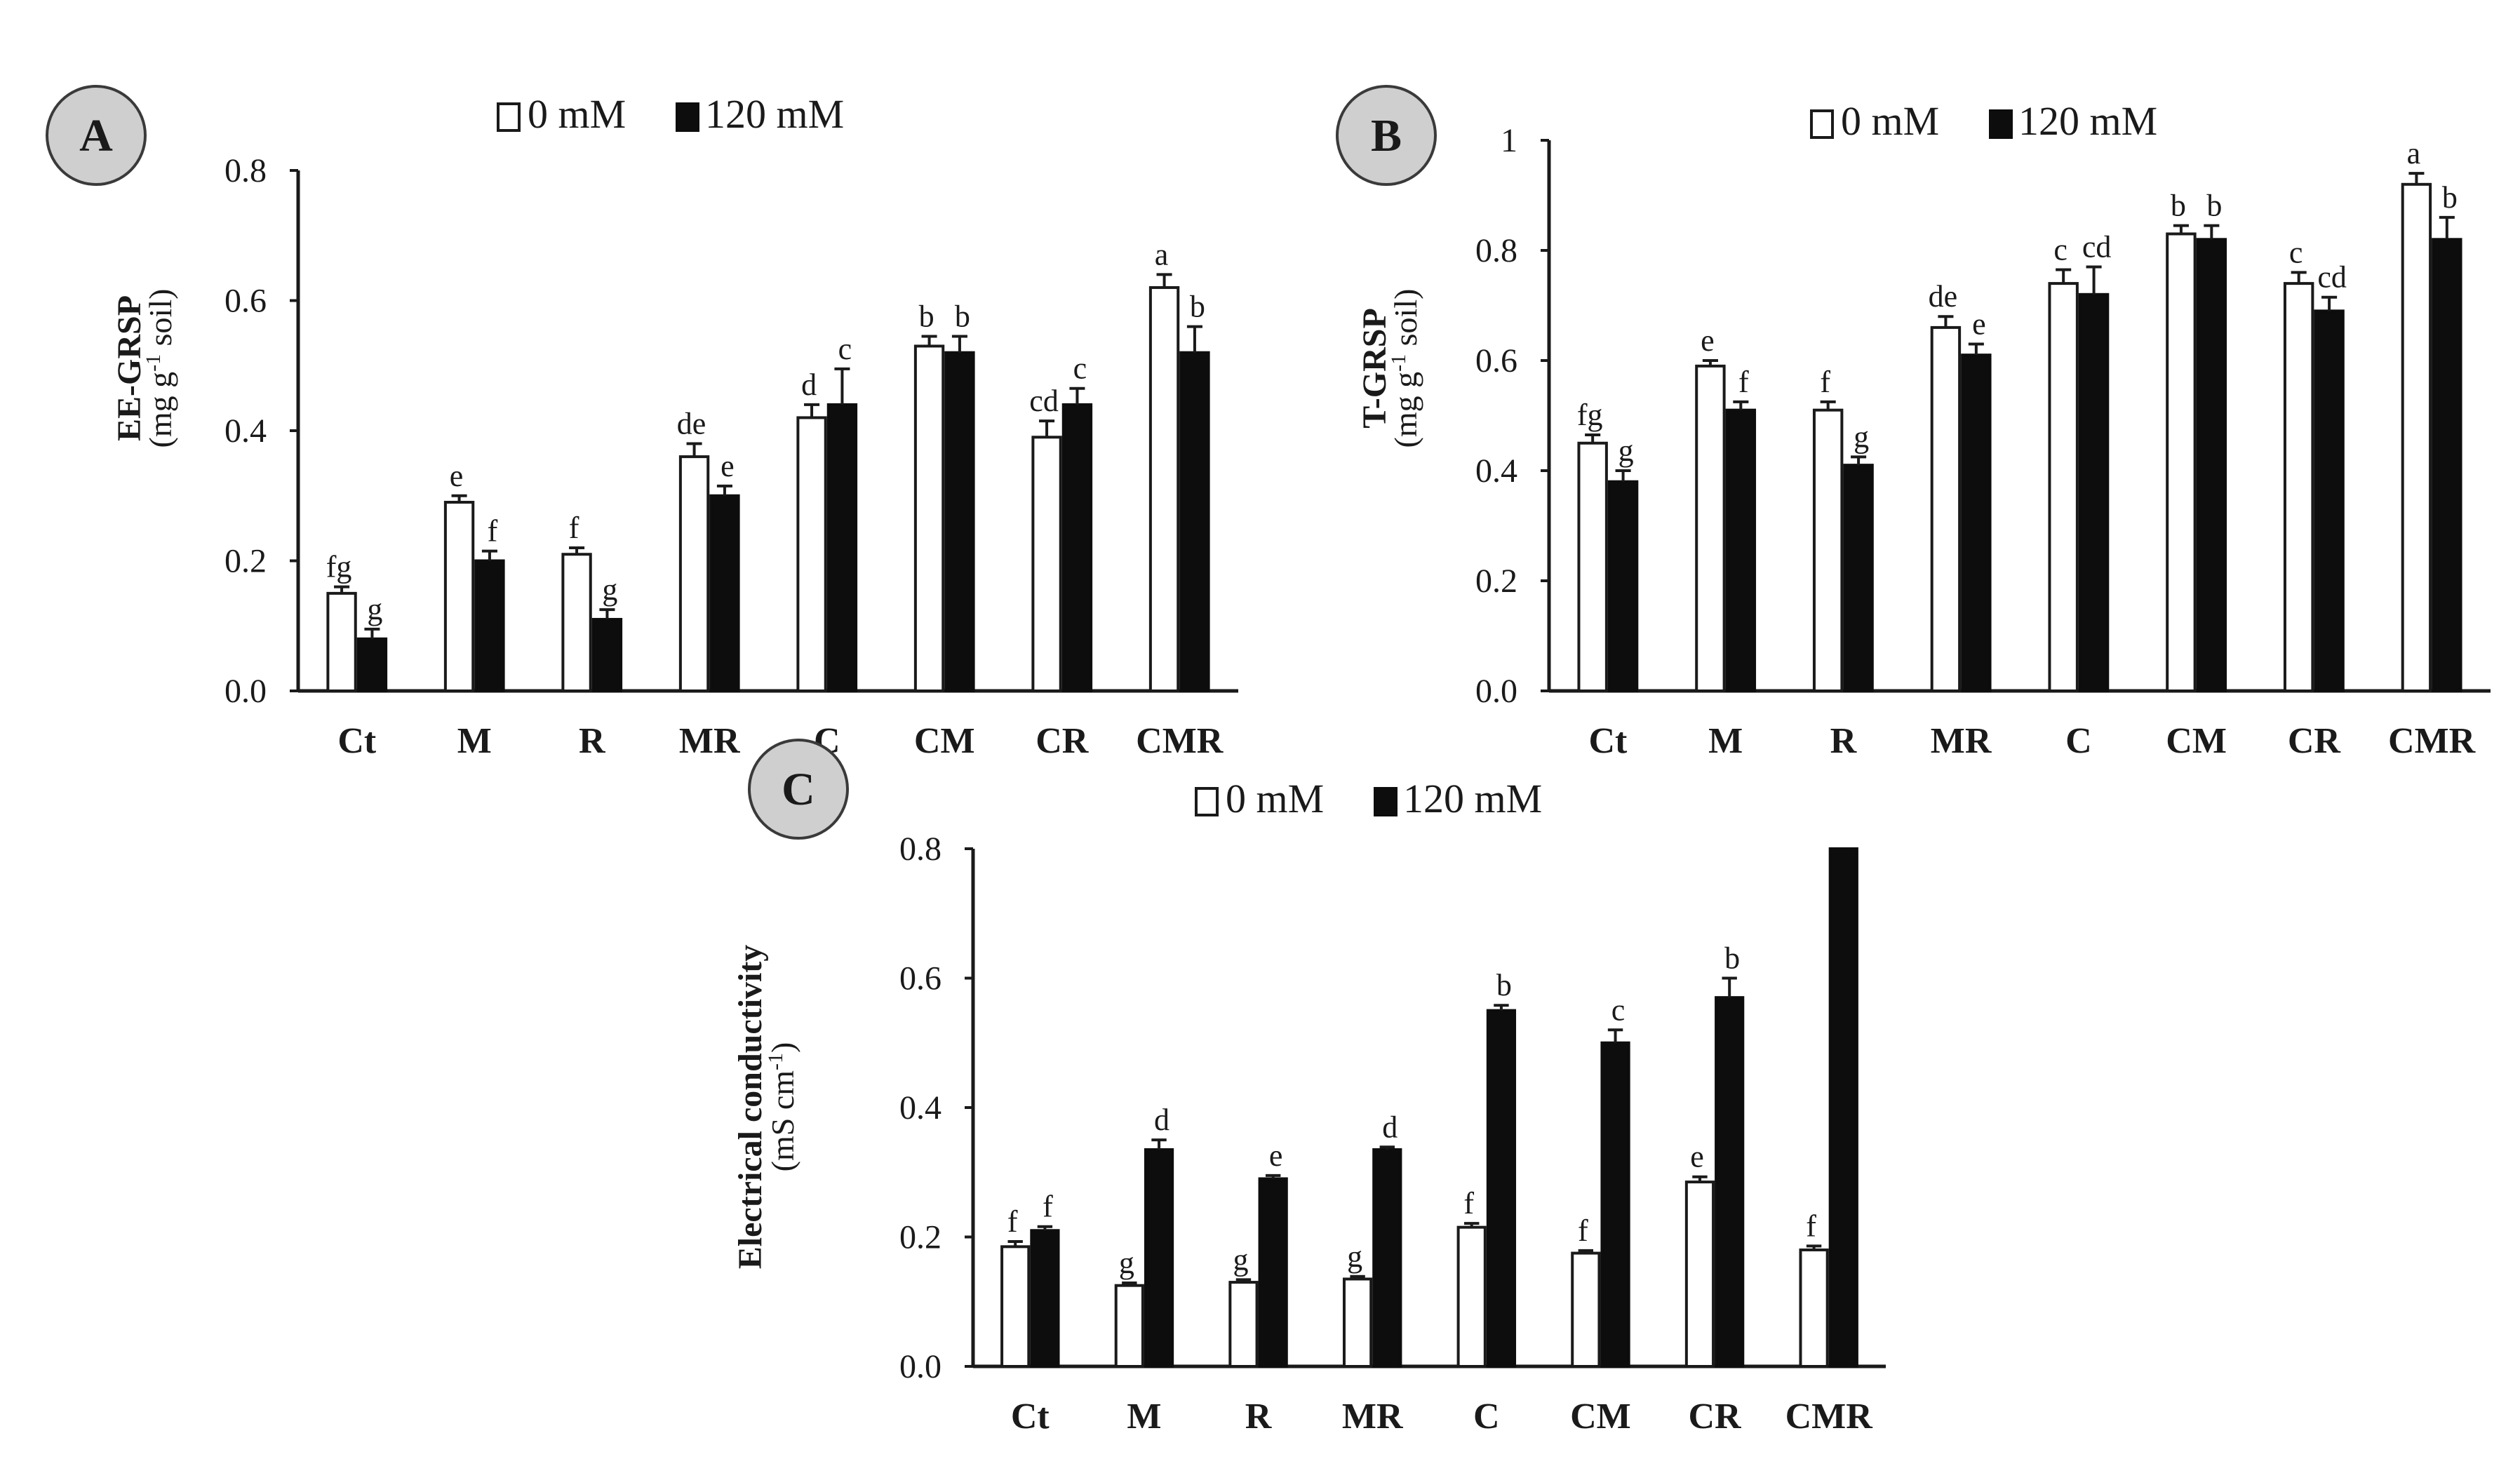 This screenshot has width=2520, height=1473. I want to click on y-axis-title-unit: (mS cm-1), so click(782, 1107).